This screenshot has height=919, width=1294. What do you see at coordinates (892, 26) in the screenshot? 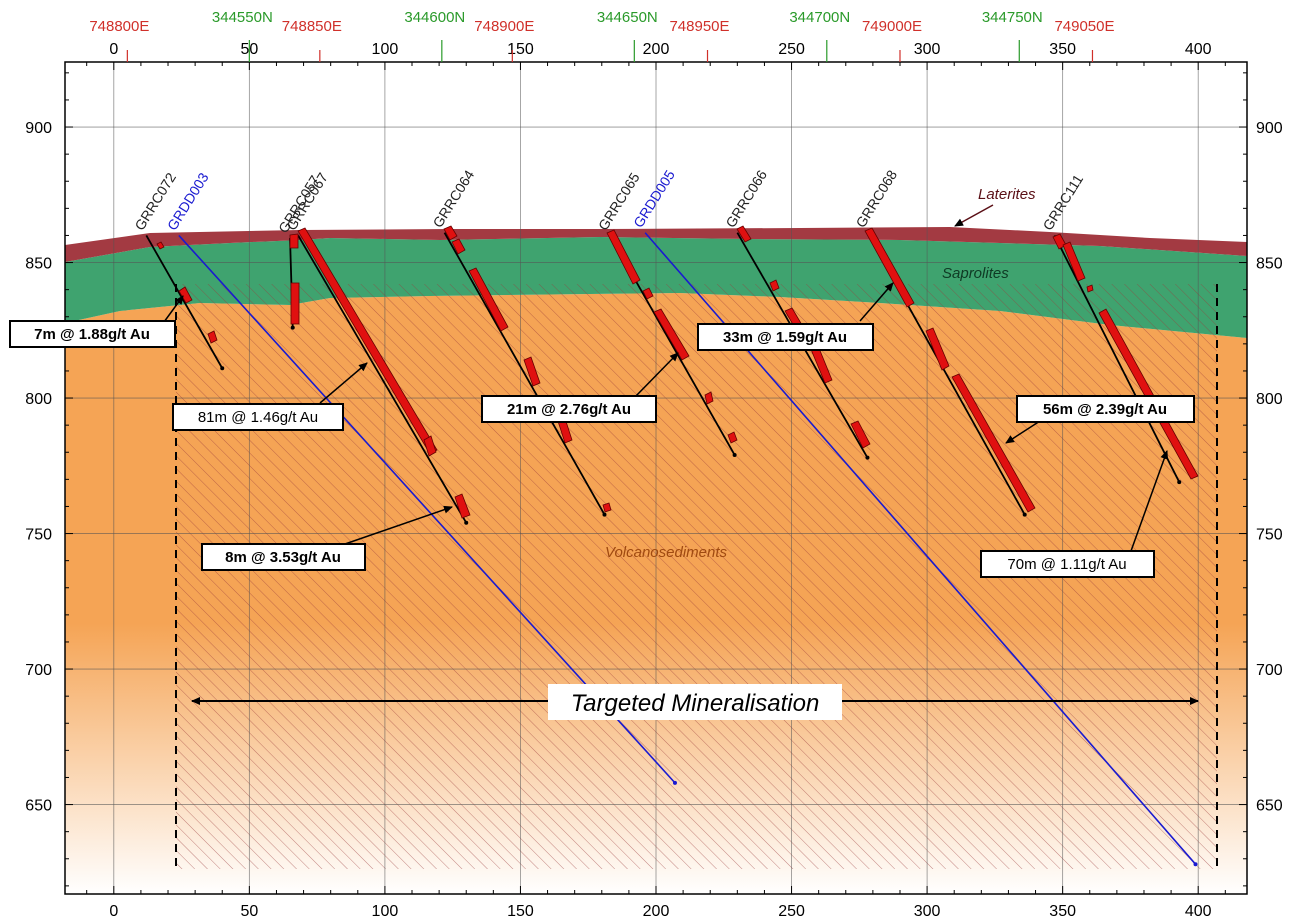
I see `easting-label: 749000E` at bounding box center [892, 26].